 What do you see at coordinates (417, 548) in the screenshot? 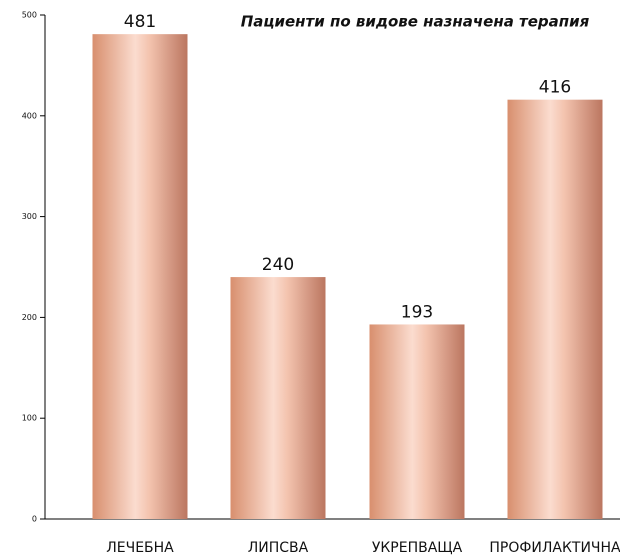
I see `x-tick-label: УКРЕПВАЩА` at bounding box center [417, 548].